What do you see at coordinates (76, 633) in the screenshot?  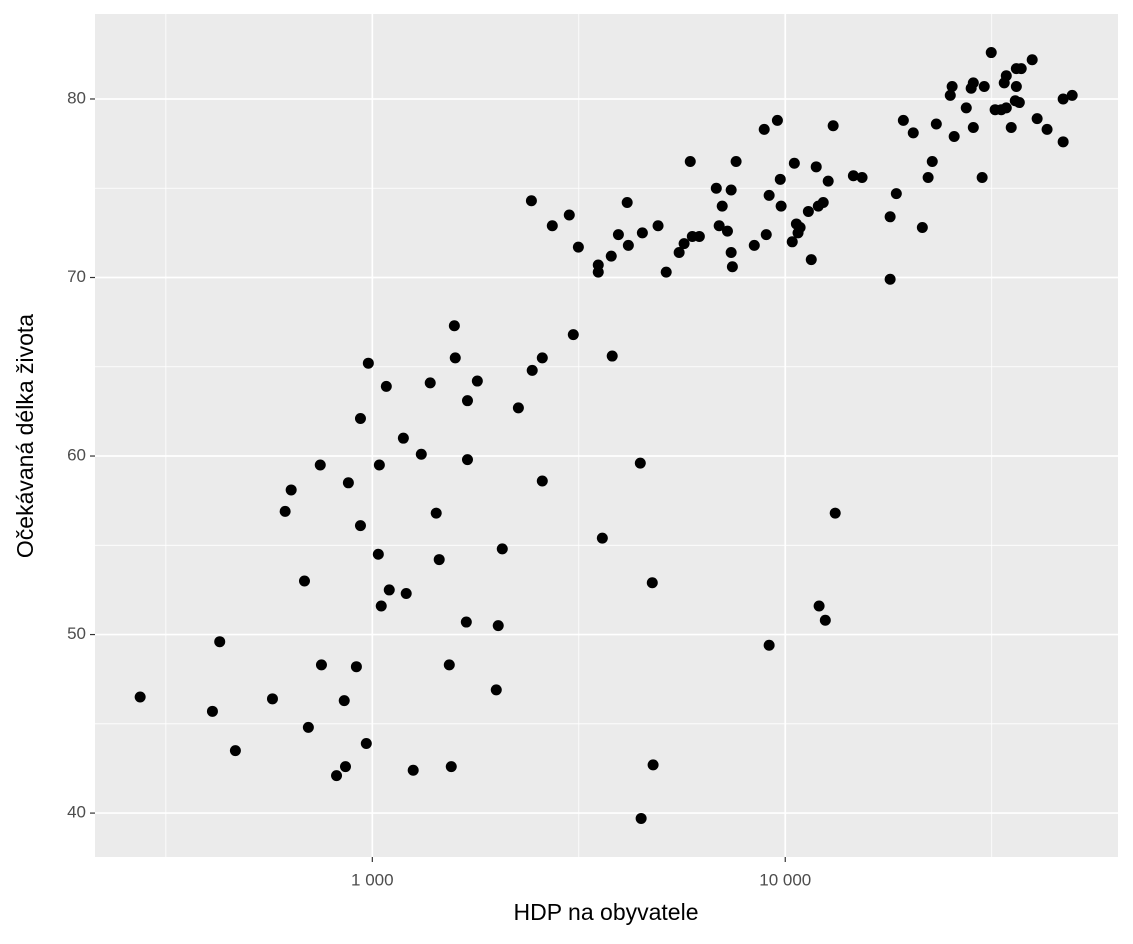 I see `y-tick-label: 50` at bounding box center [76, 633].